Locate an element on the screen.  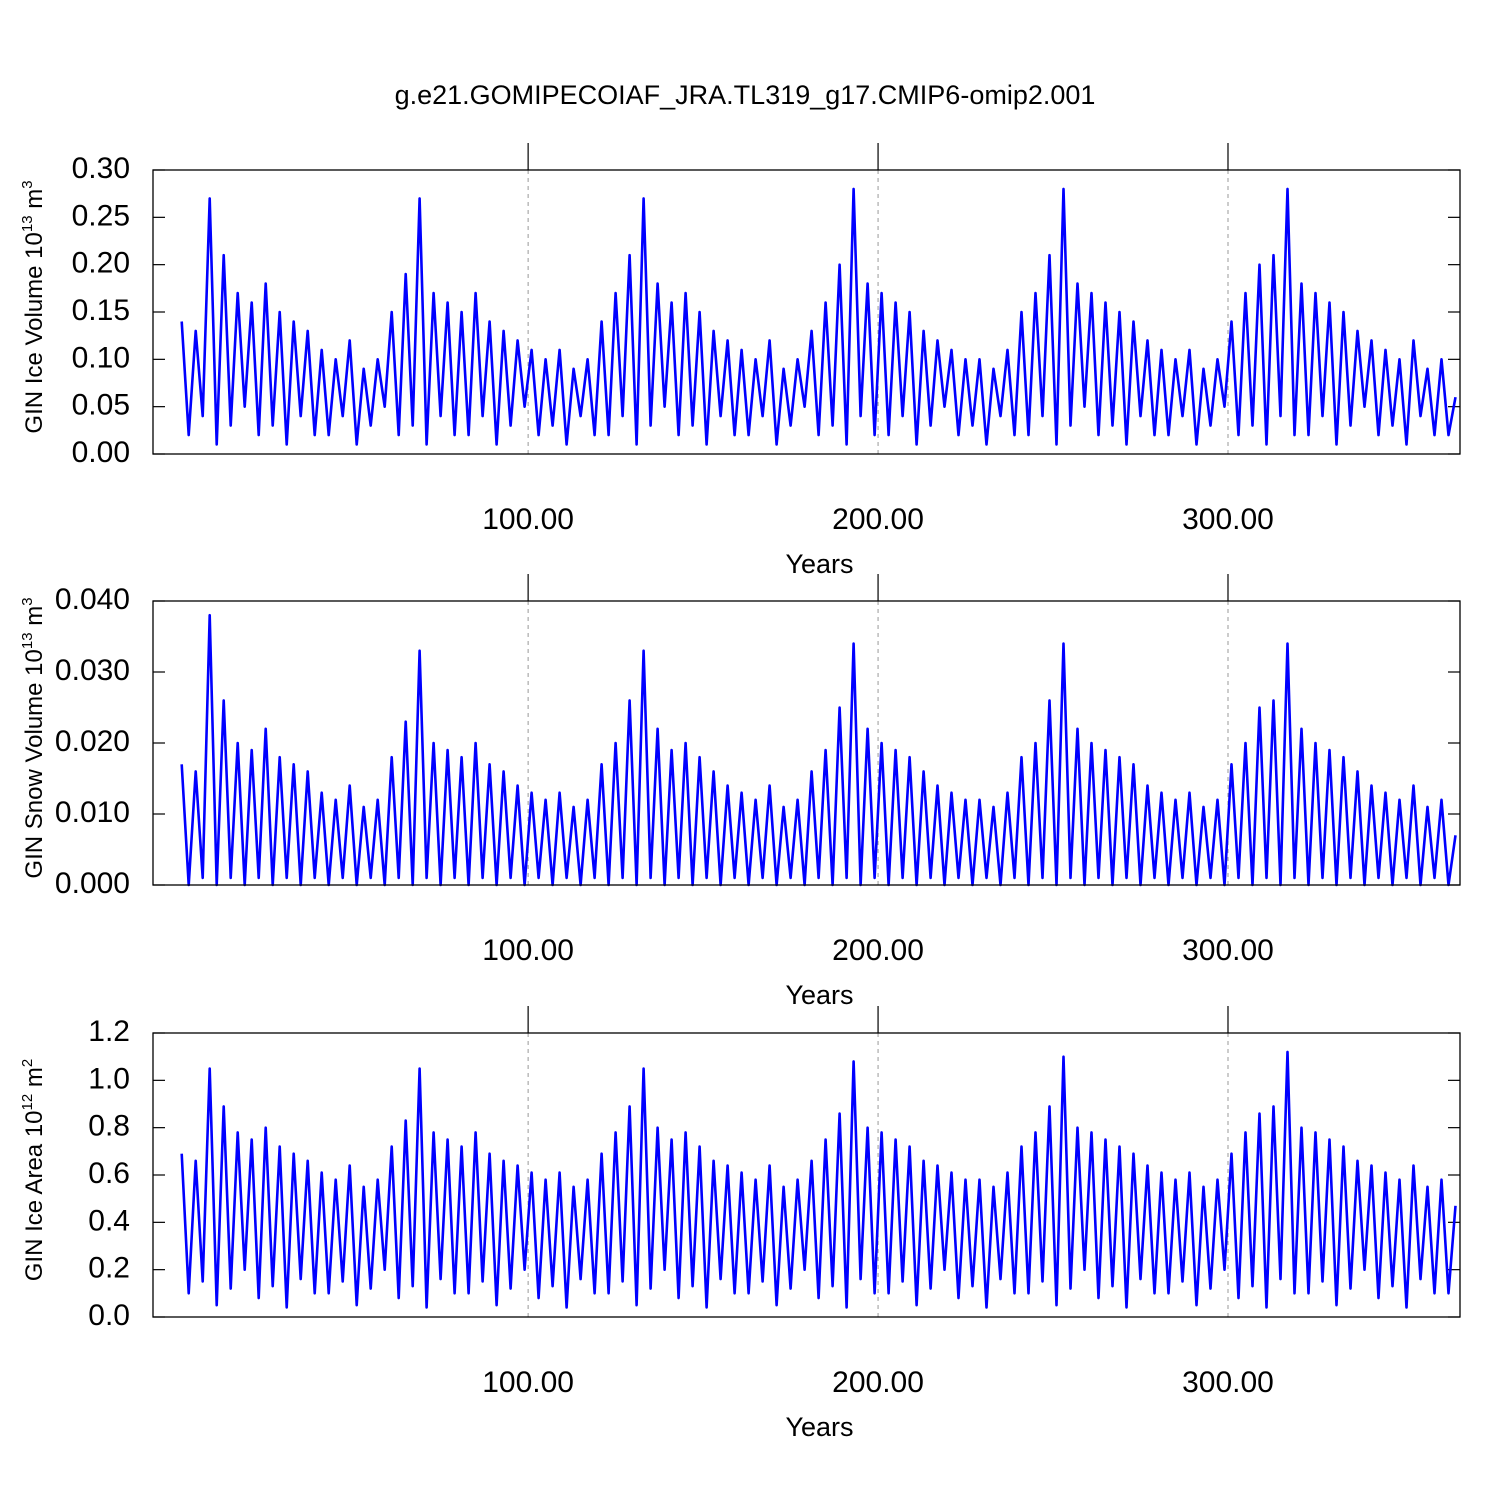
y-tick-label: 0.10 is located at coordinates (101, 357).